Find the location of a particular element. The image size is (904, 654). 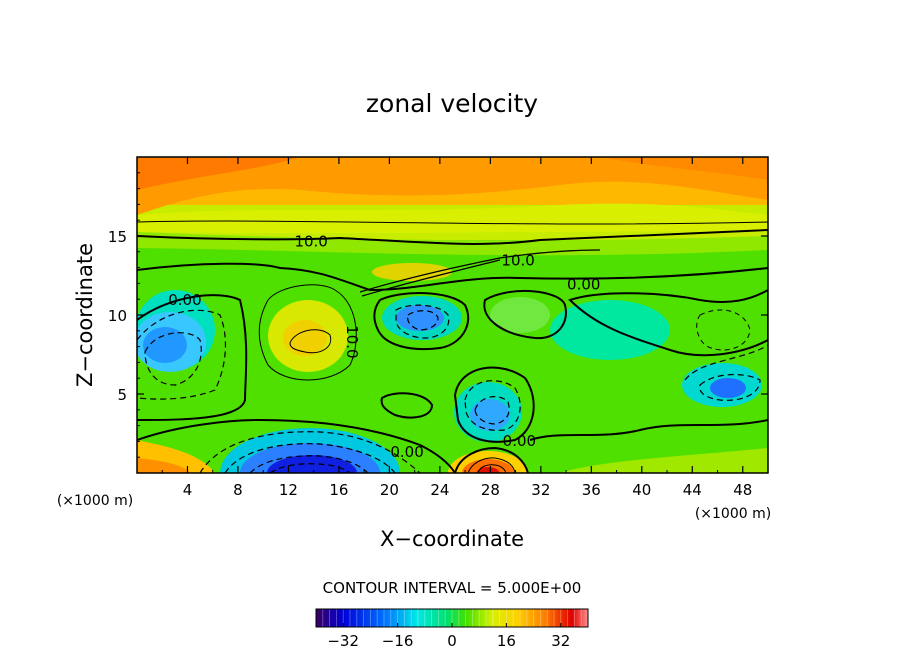

colorbar-stripes is located at coordinates (452, 618).